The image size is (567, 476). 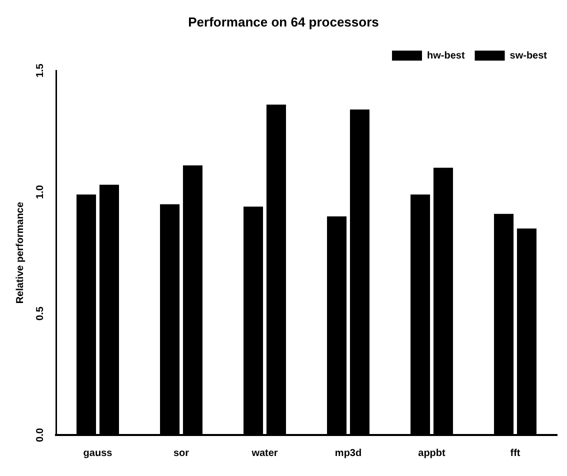 What do you see at coordinates (432, 453) in the screenshot?
I see `x-tick-label: appbt` at bounding box center [432, 453].